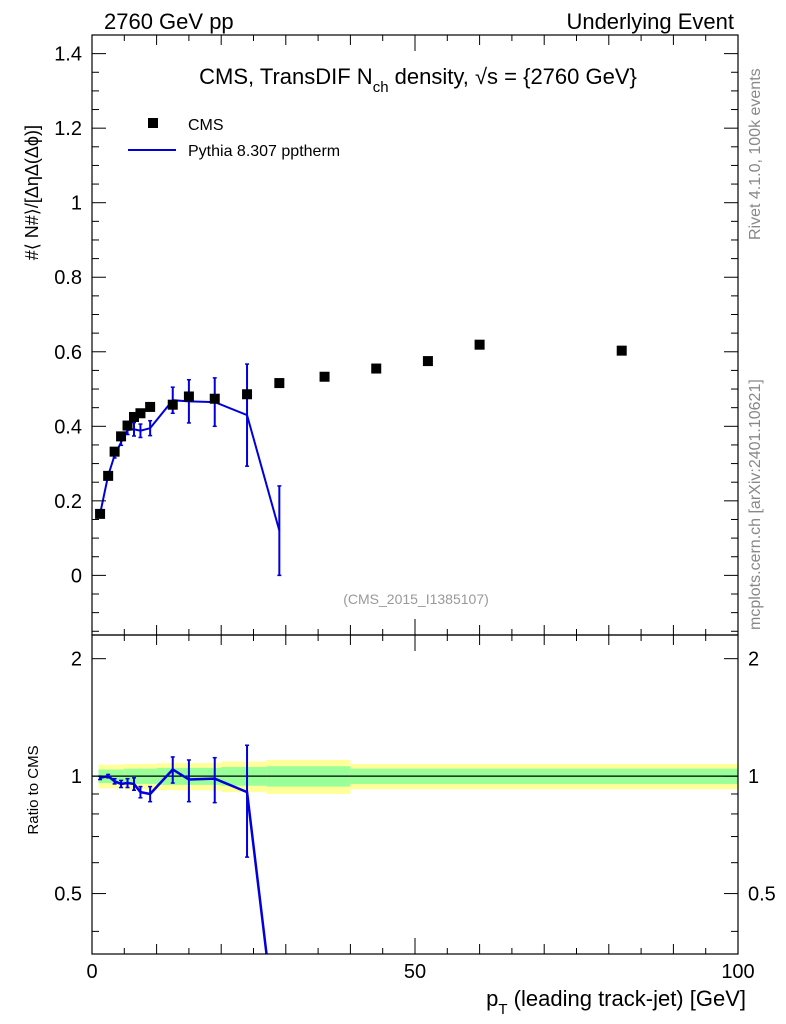  What do you see at coordinates (68, 55) in the screenshot?
I see `y-tick-label: 1.4` at bounding box center [68, 55].